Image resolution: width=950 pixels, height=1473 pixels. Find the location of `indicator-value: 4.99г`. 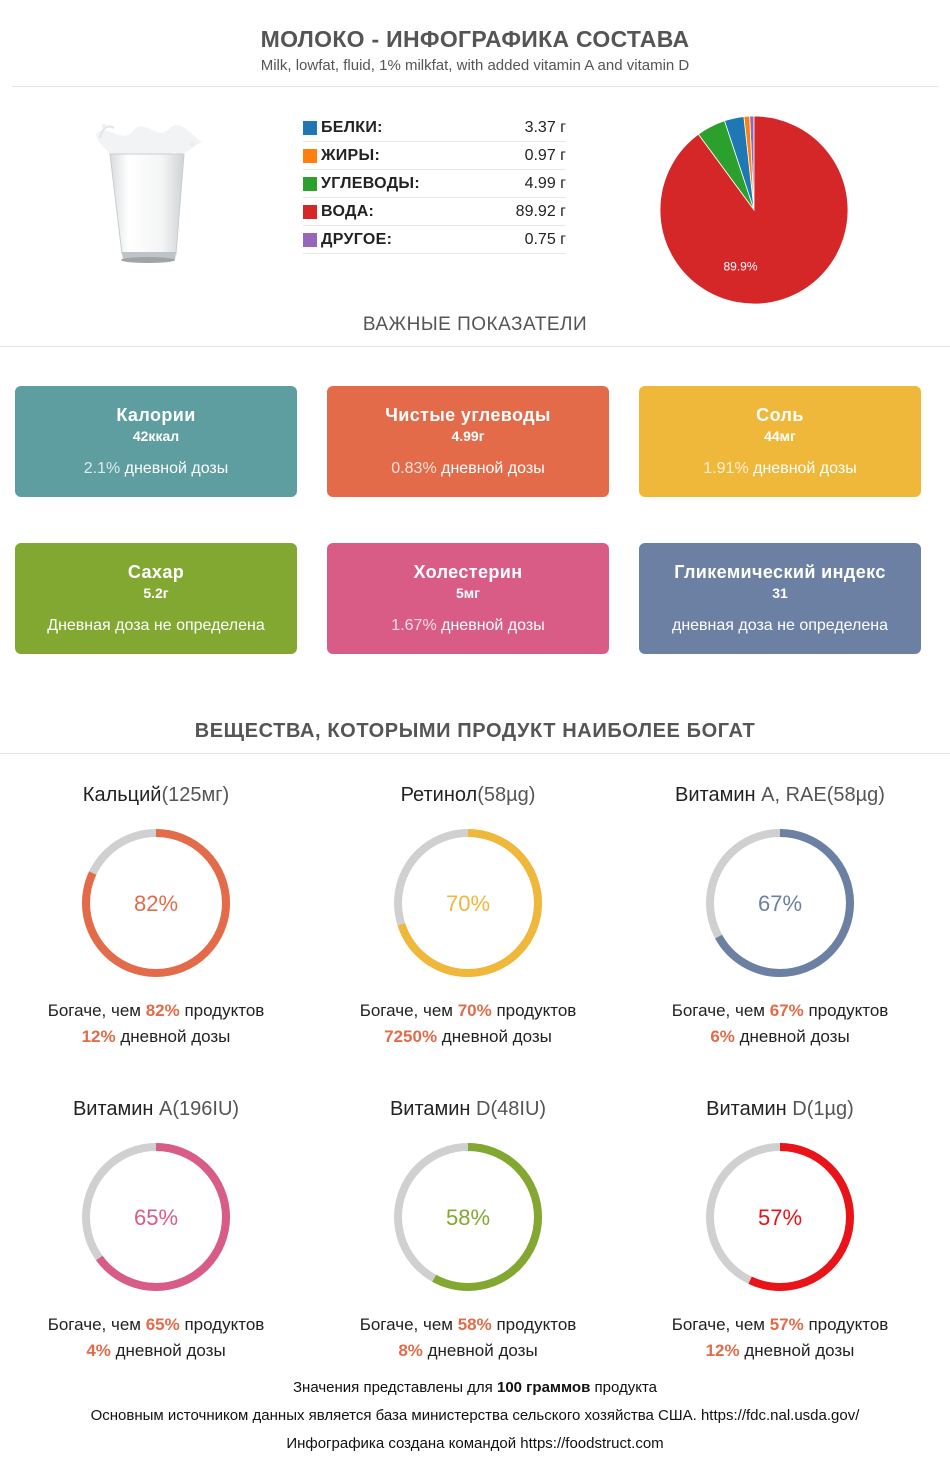

indicator-value: 4.99г is located at coordinates (468, 436).